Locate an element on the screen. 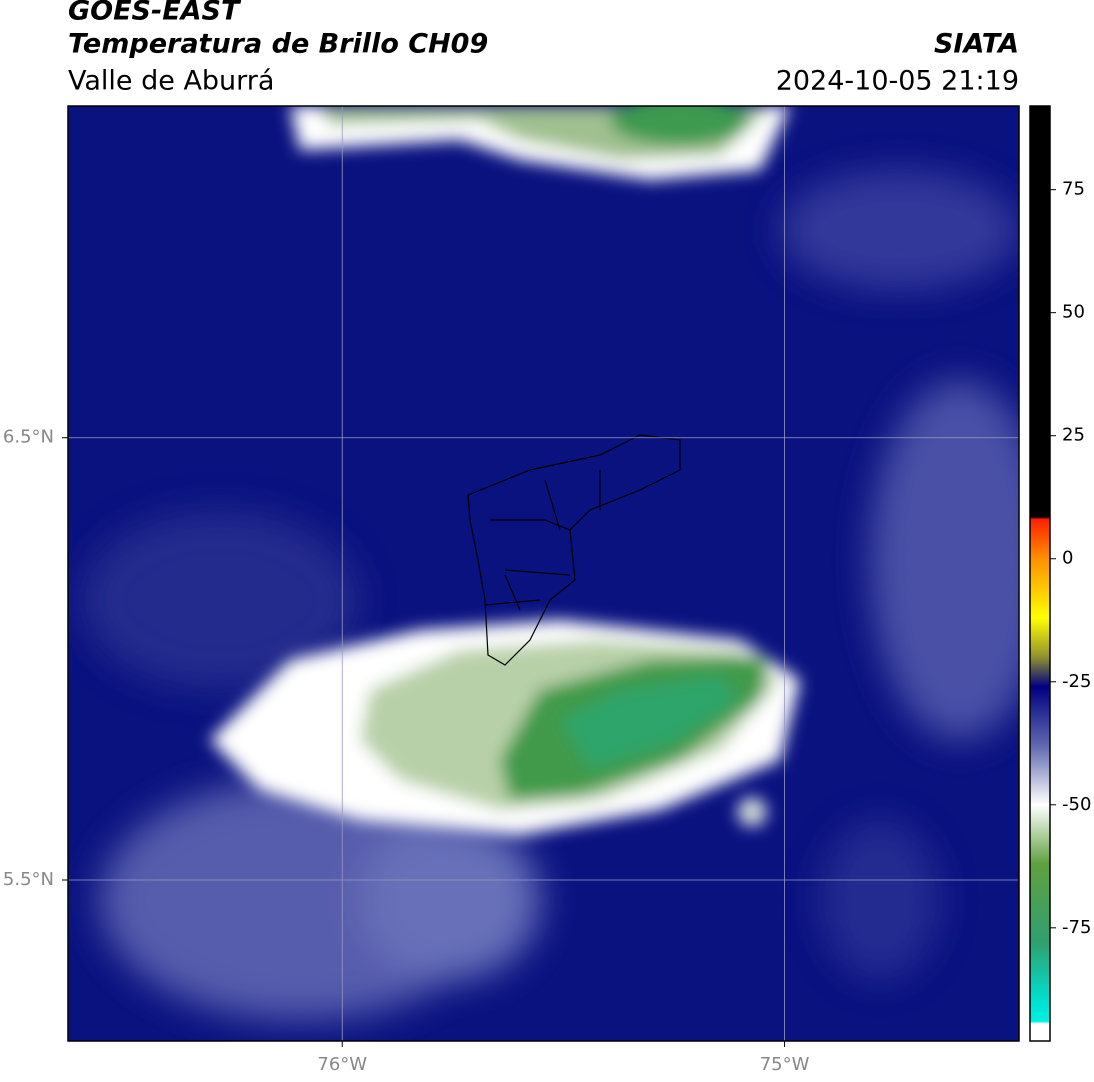  colorbar-tick-label: 50 is located at coordinates (1073, 312).